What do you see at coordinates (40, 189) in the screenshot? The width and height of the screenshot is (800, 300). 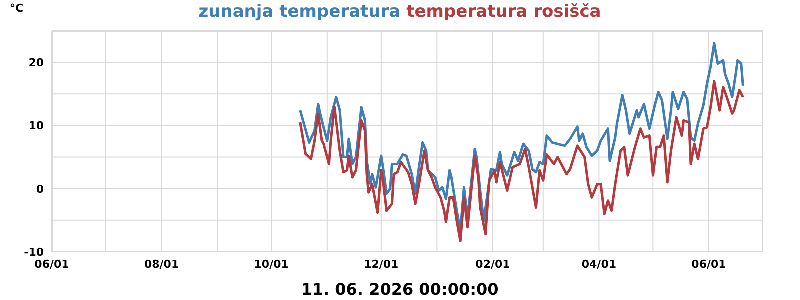 I see `y-tick-label: 0` at bounding box center [40, 189].